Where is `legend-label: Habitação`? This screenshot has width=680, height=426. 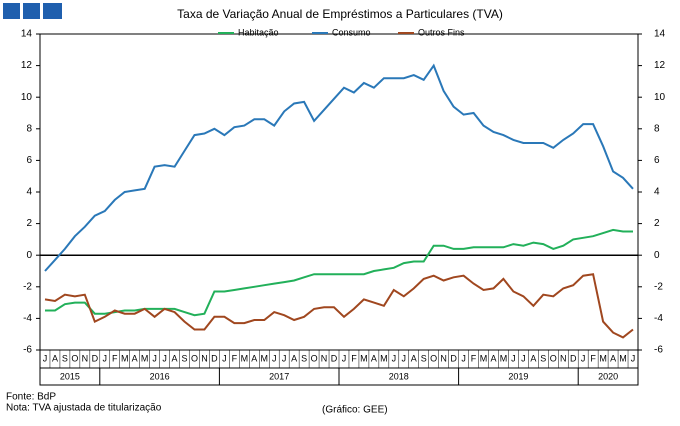 legend-label: Habitação is located at coordinates (258, 32).